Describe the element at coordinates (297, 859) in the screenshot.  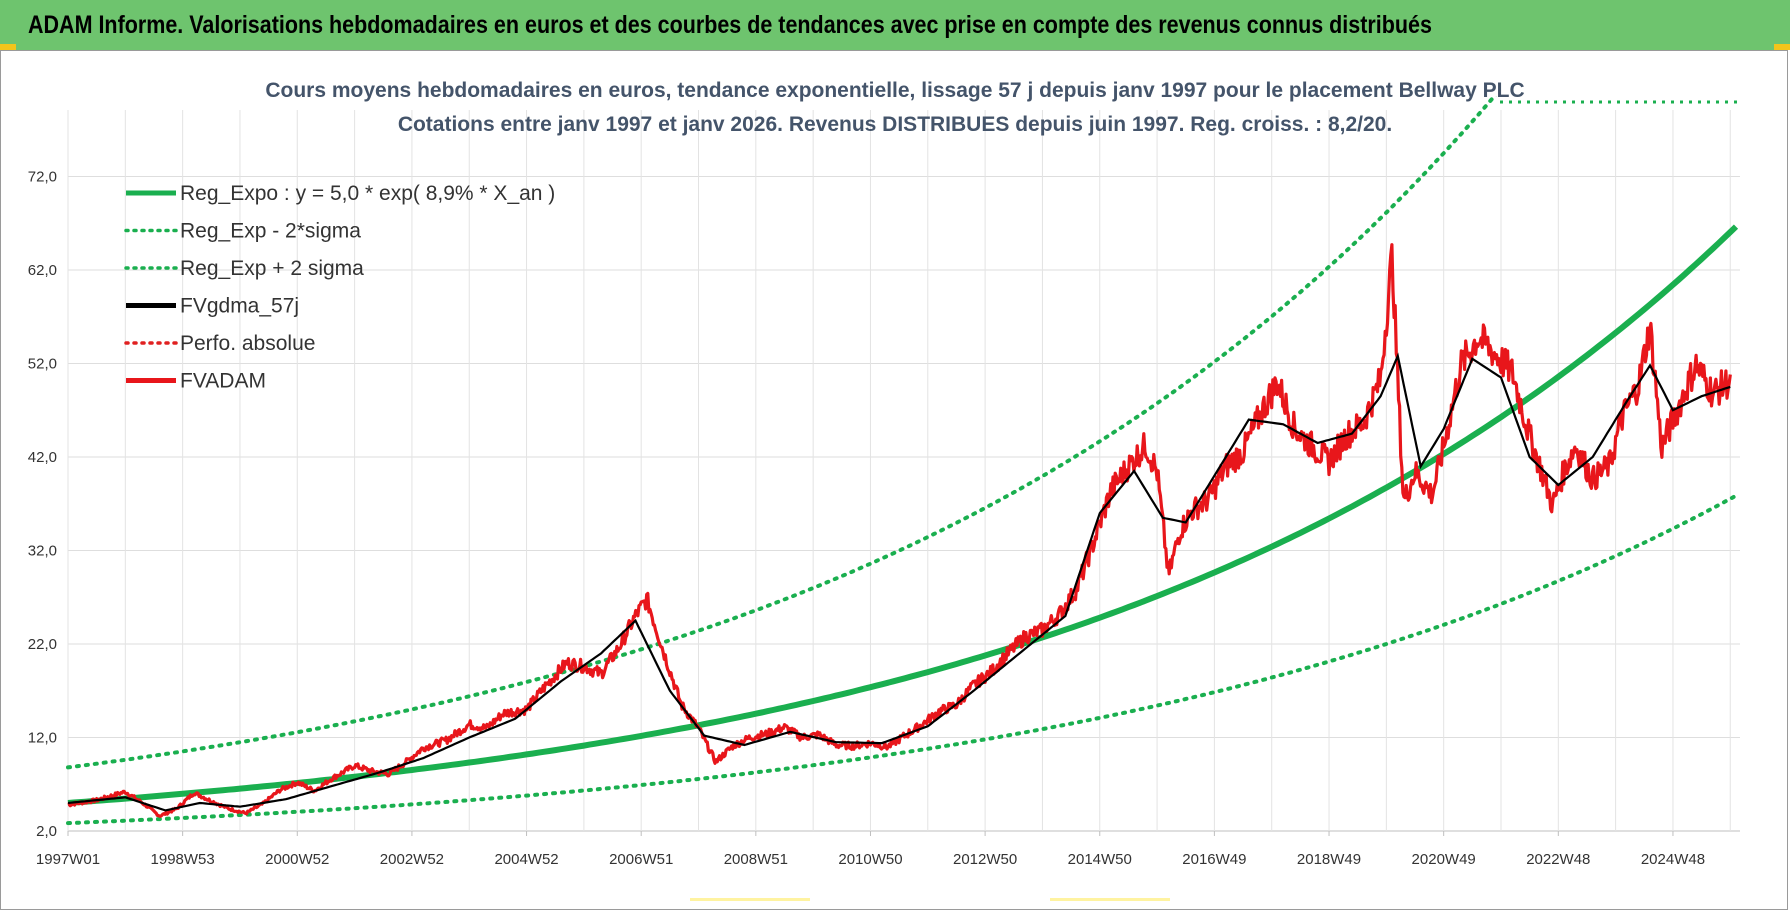
I see `x-tick-label: 2000W52` at that location.